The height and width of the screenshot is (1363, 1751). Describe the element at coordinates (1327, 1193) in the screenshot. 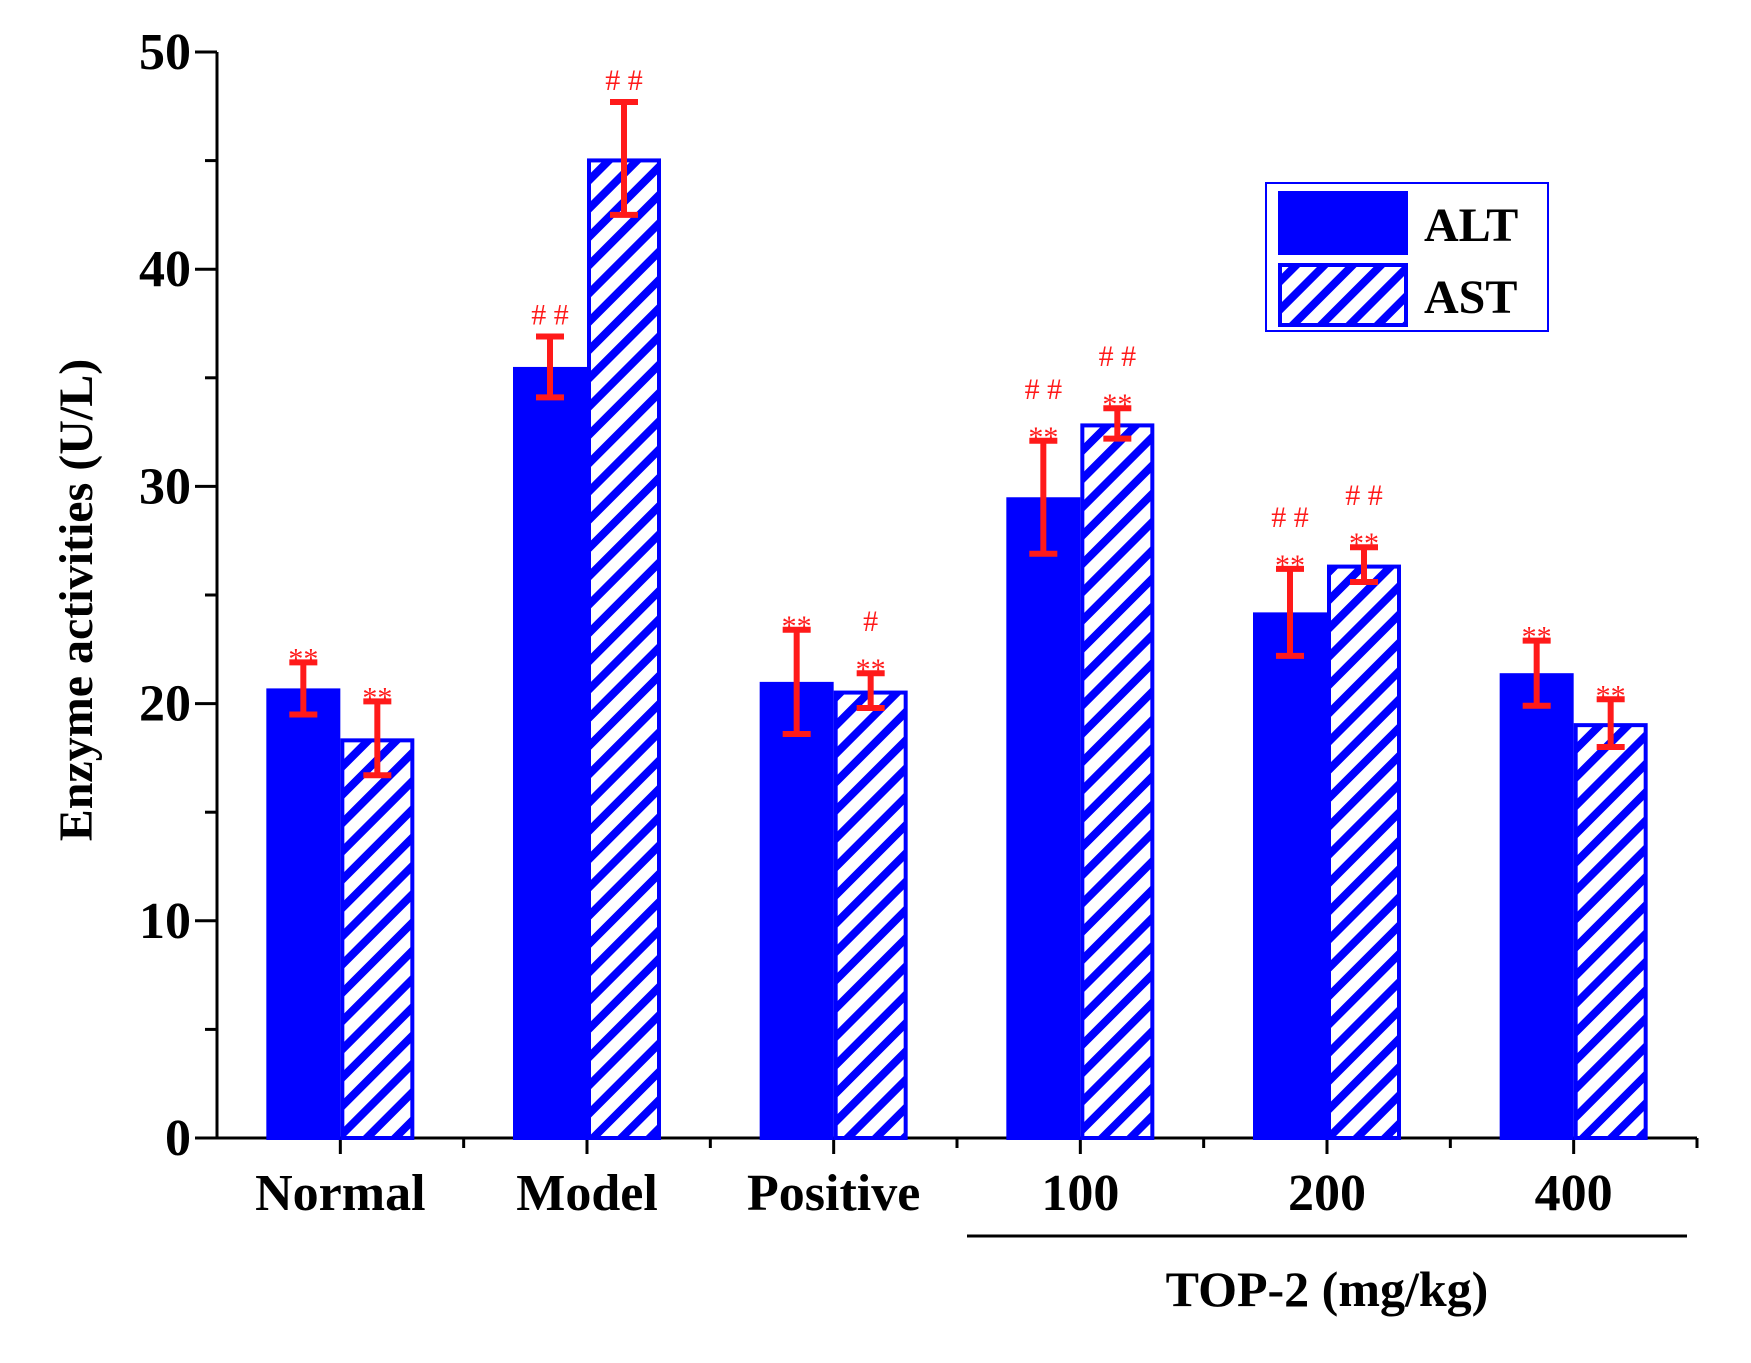

I see `x-tick-label: 200` at that location.